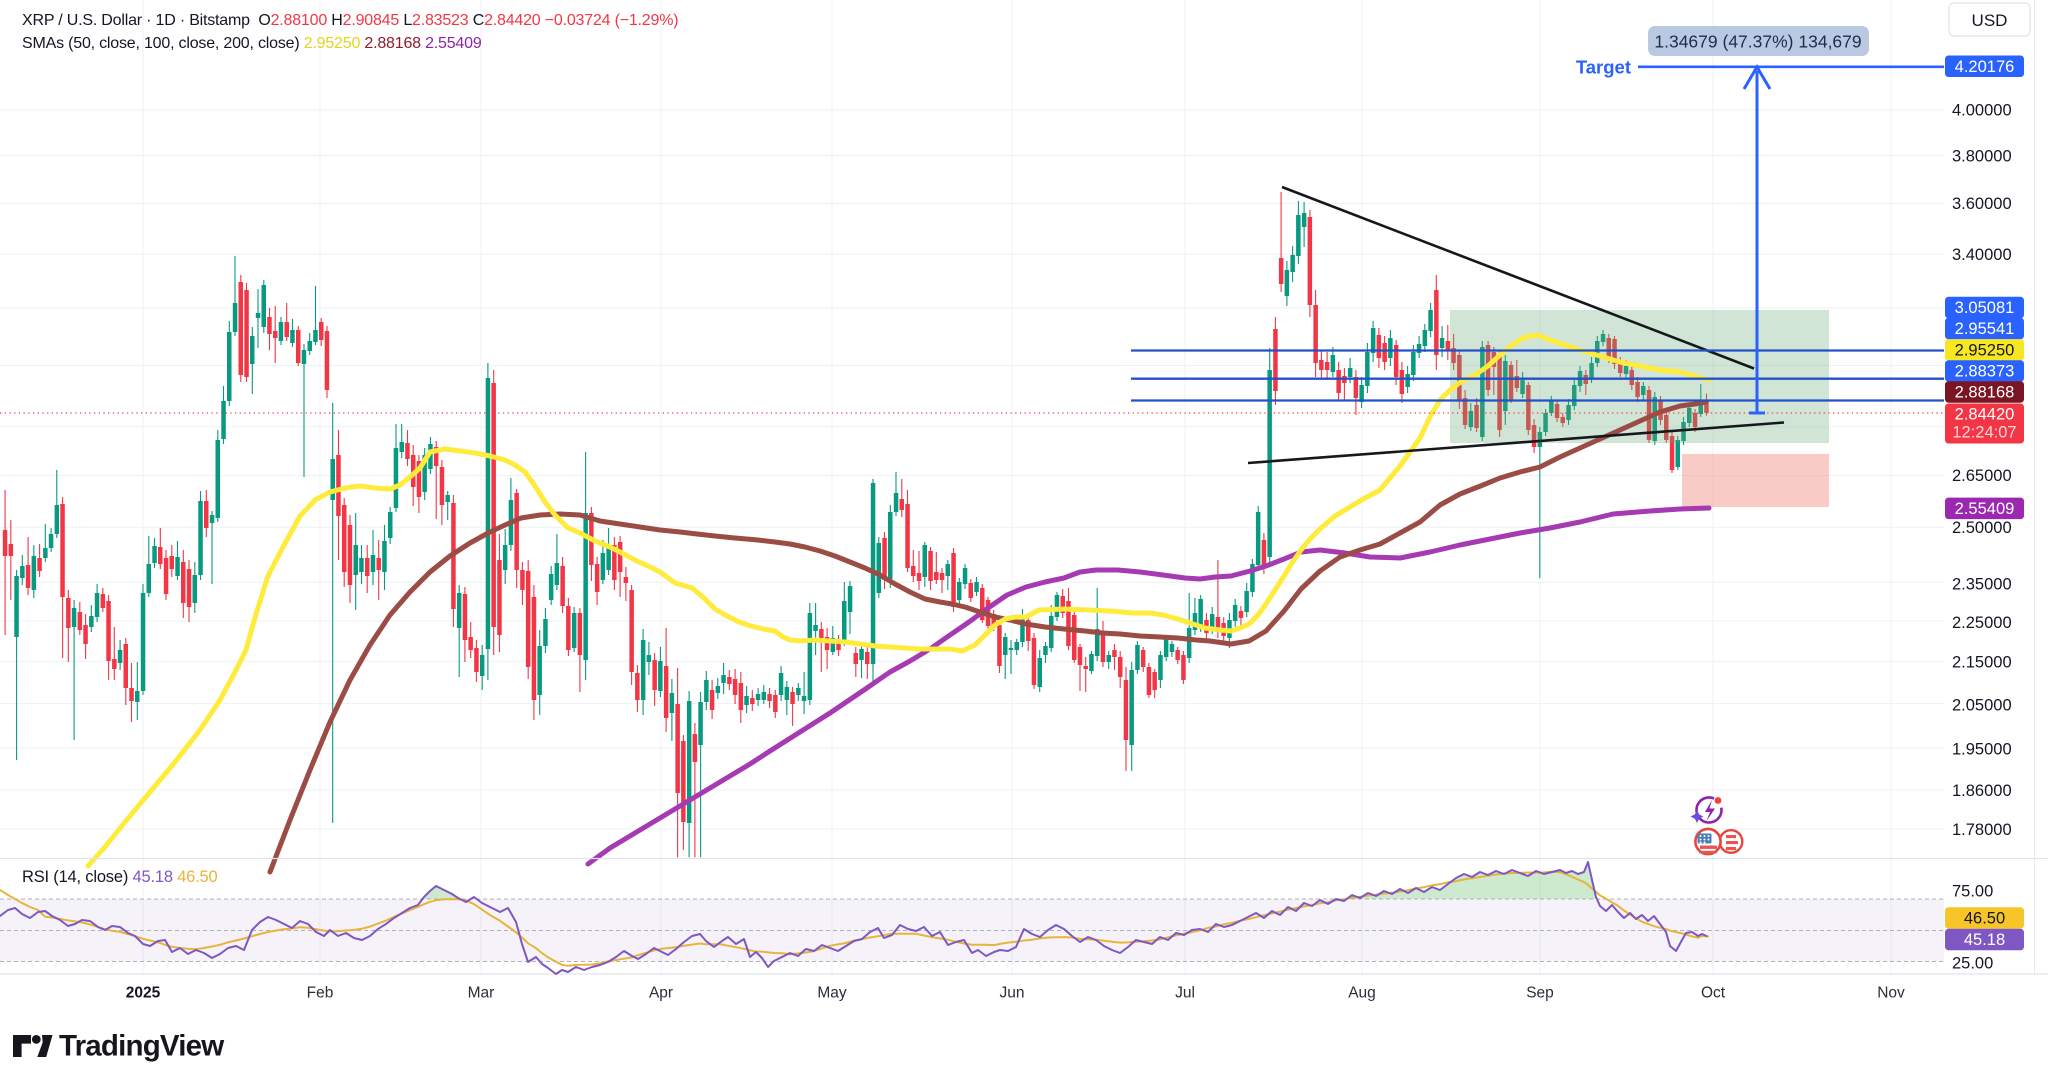 The width and height of the screenshot is (2048, 1082). What do you see at coordinates (1985, 372) in the screenshot?
I see `svg-text: 2.88373` at bounding box center [1985, 372].